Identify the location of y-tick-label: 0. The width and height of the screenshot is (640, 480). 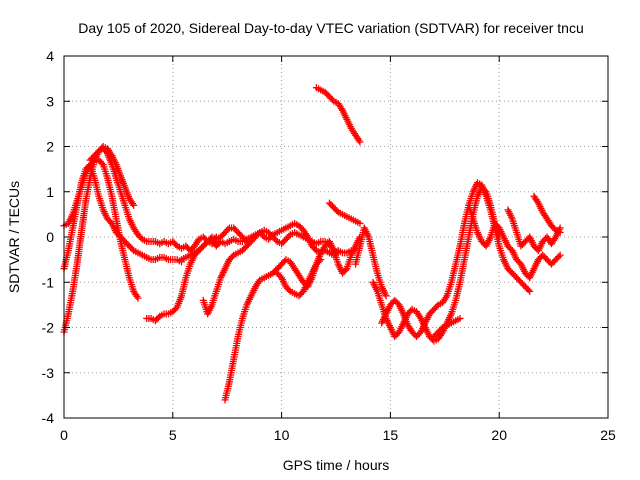
(50, 237).